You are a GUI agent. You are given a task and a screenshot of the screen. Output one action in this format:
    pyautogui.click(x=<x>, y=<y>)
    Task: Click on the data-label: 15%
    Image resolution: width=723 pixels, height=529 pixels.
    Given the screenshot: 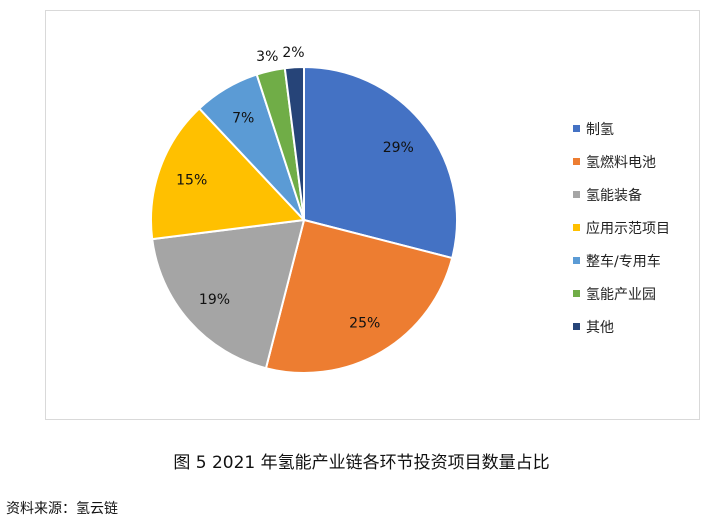 What is the action you would take?
    pyautogui.click(x=191, y=181)
    